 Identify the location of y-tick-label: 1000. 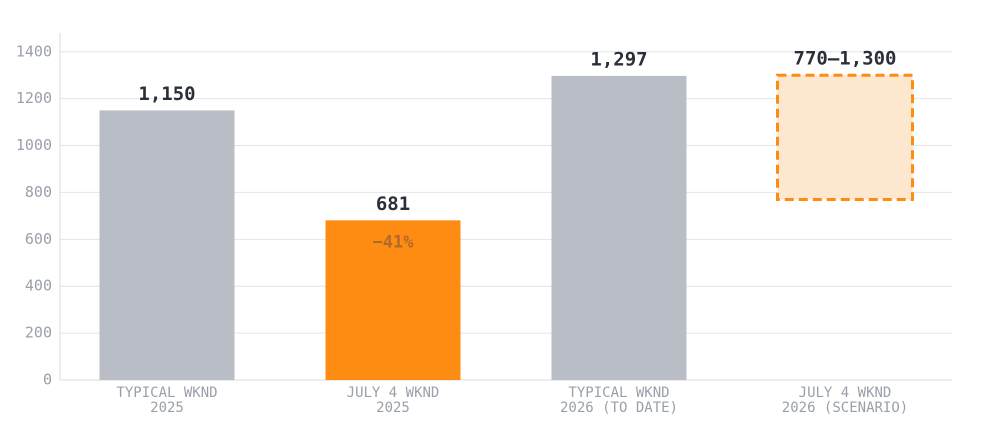
(34, 145).